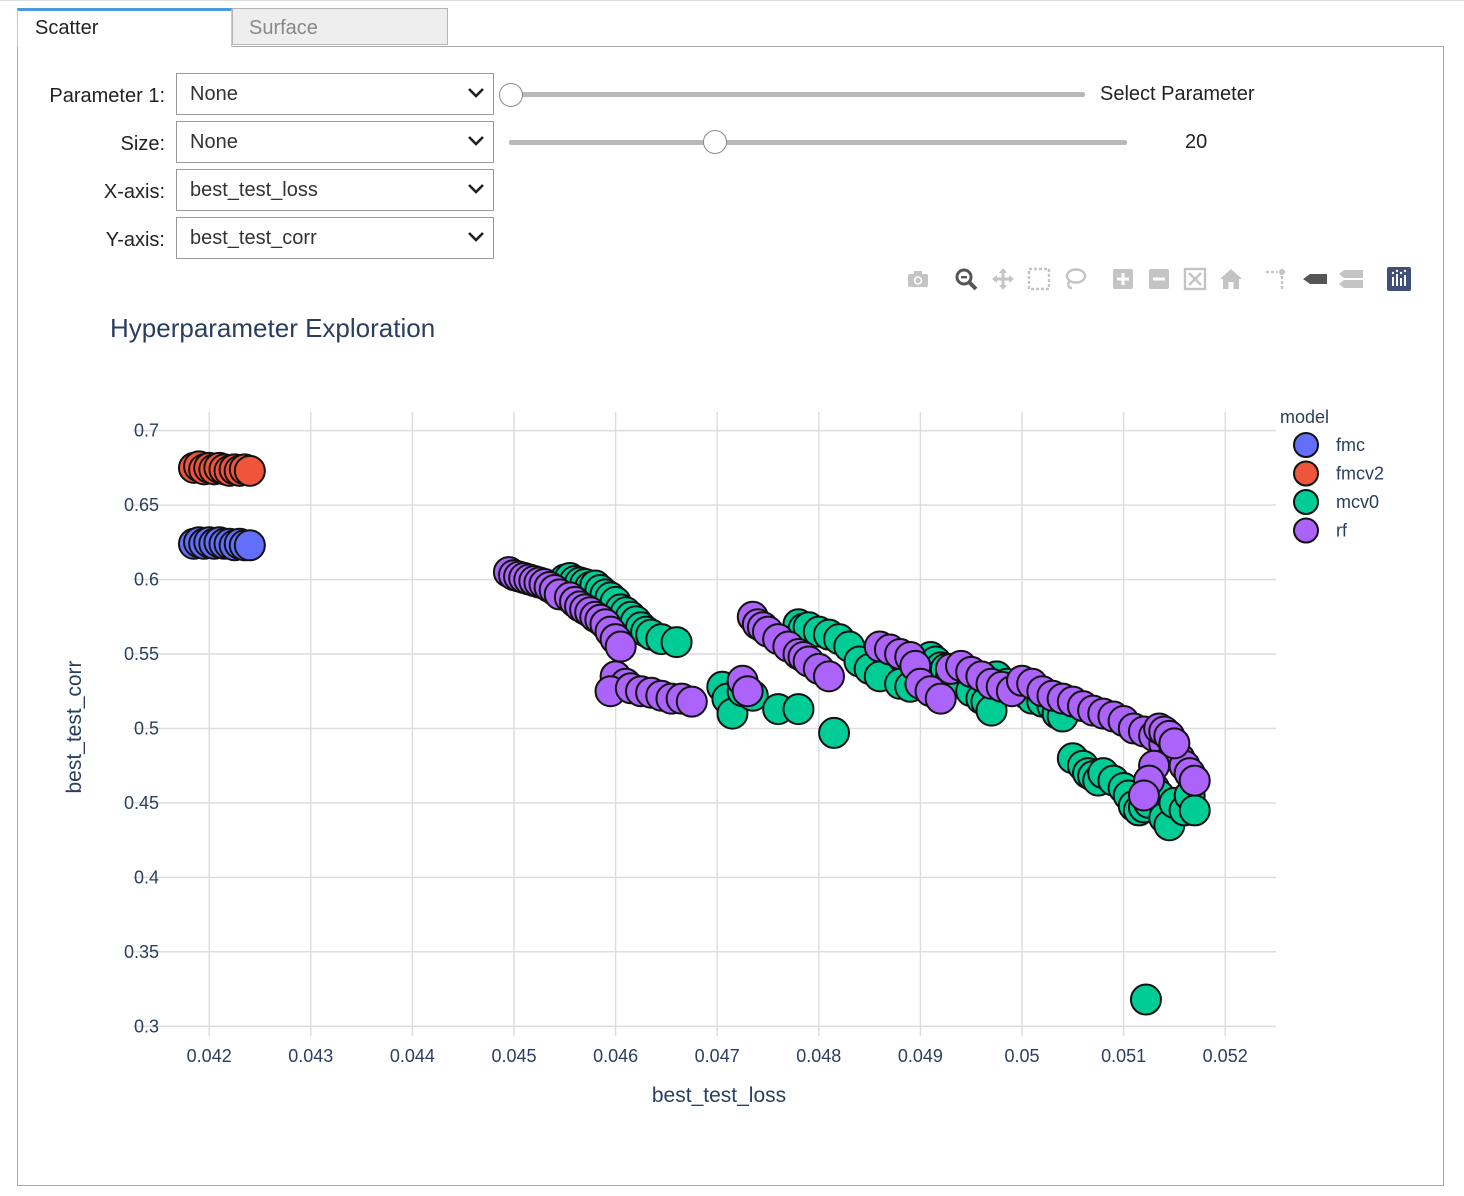  I want to click on x-tick-label: 0.05, so click(1021, 1056).